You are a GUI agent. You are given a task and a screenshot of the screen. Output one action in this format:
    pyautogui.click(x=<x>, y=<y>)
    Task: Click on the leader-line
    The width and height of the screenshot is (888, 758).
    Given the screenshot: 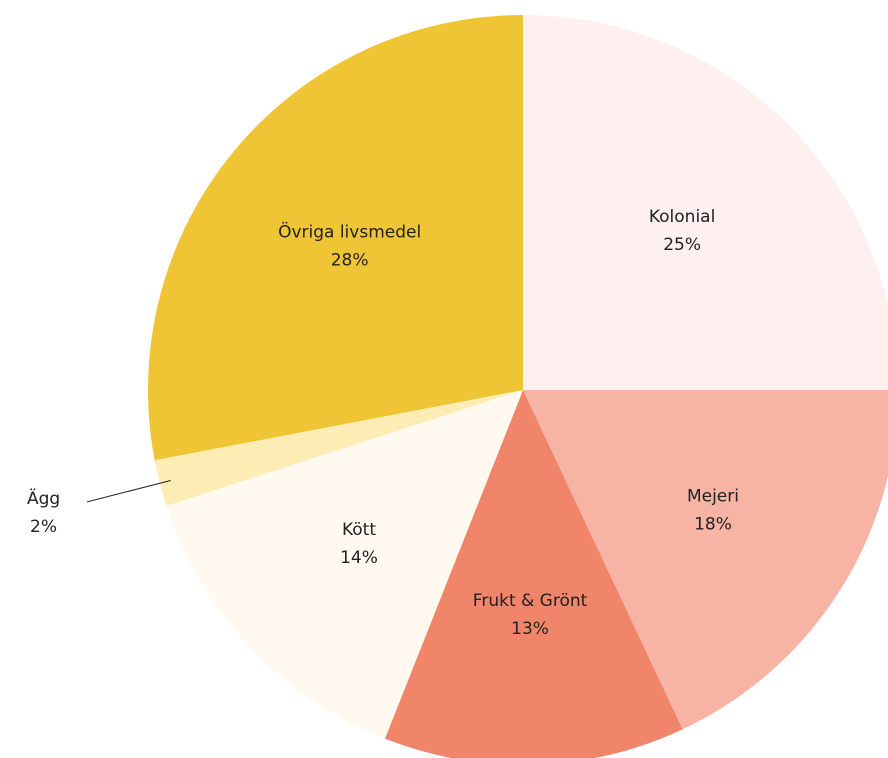 What is the action you would take?
    pyautogui.click(x=129, y=491)
    